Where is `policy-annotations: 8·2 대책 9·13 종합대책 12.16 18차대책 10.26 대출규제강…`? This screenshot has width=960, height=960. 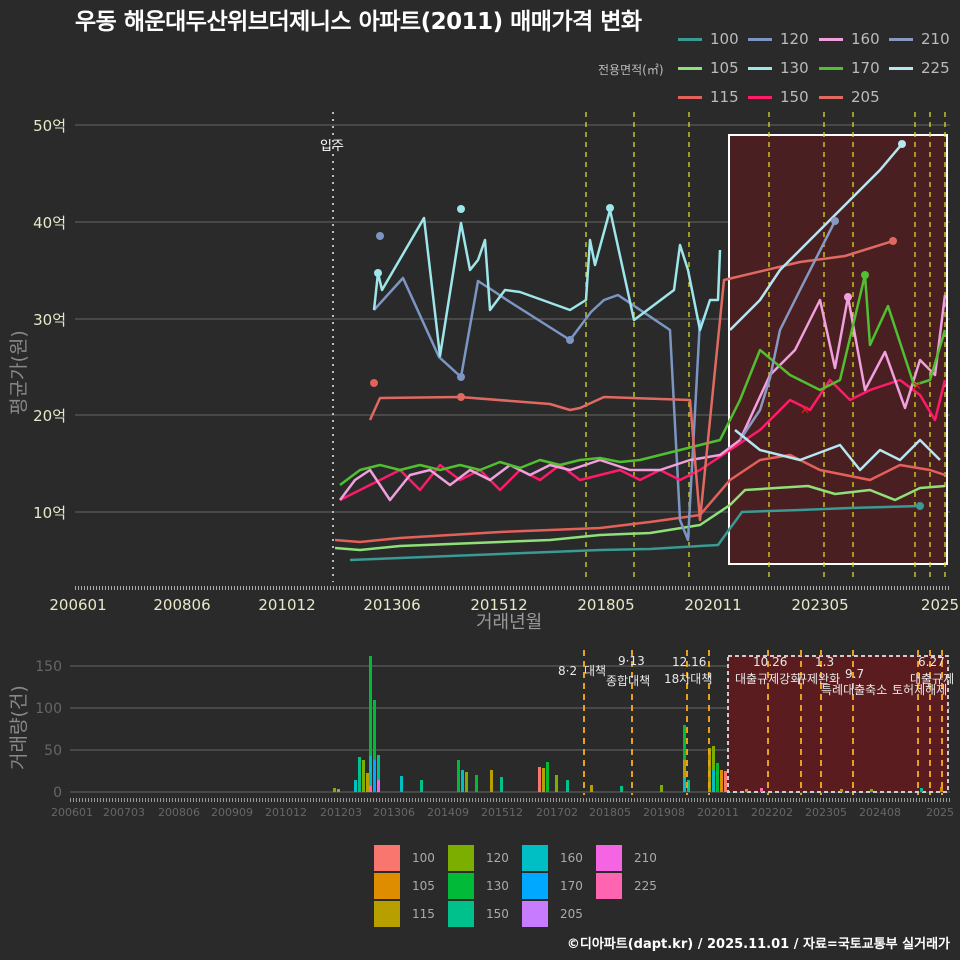 policy-annotations: 8·2 대책 9·13 종합대책 12.16 18차대책 10.26 대출규제강… is located at coordinates (756, 675).